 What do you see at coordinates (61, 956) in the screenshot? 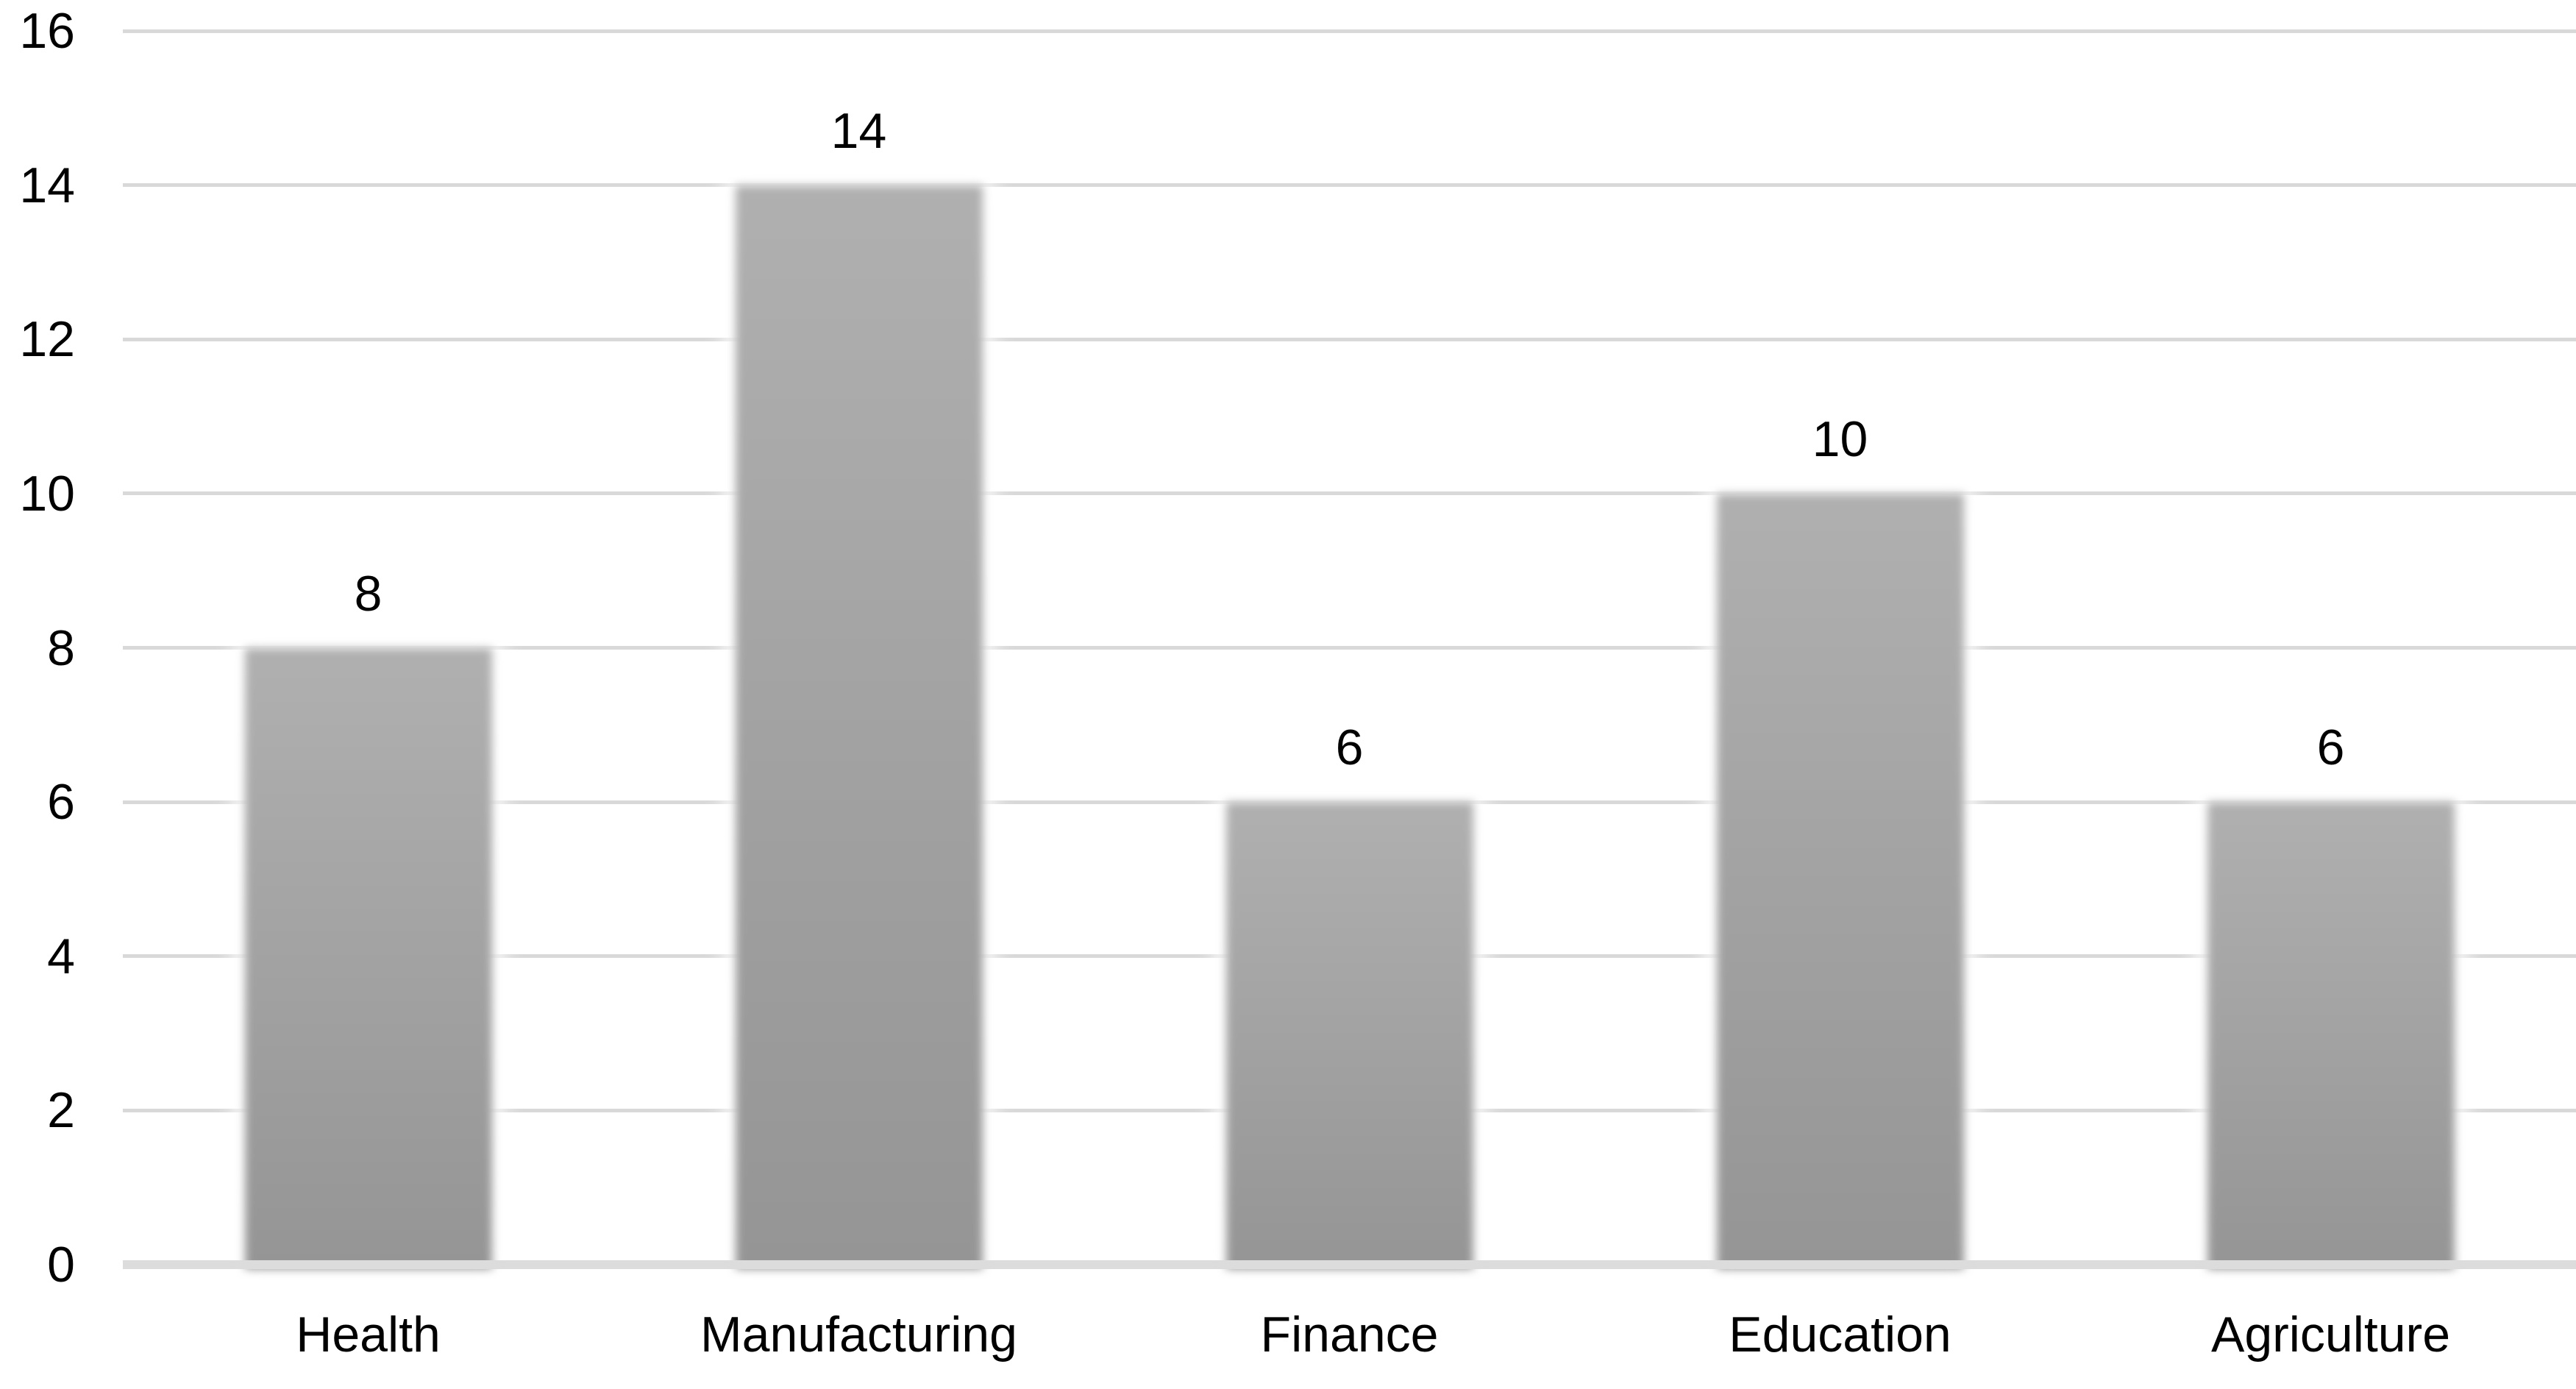
I see `y-tick-label: 4` at bounding box center [61, 956].